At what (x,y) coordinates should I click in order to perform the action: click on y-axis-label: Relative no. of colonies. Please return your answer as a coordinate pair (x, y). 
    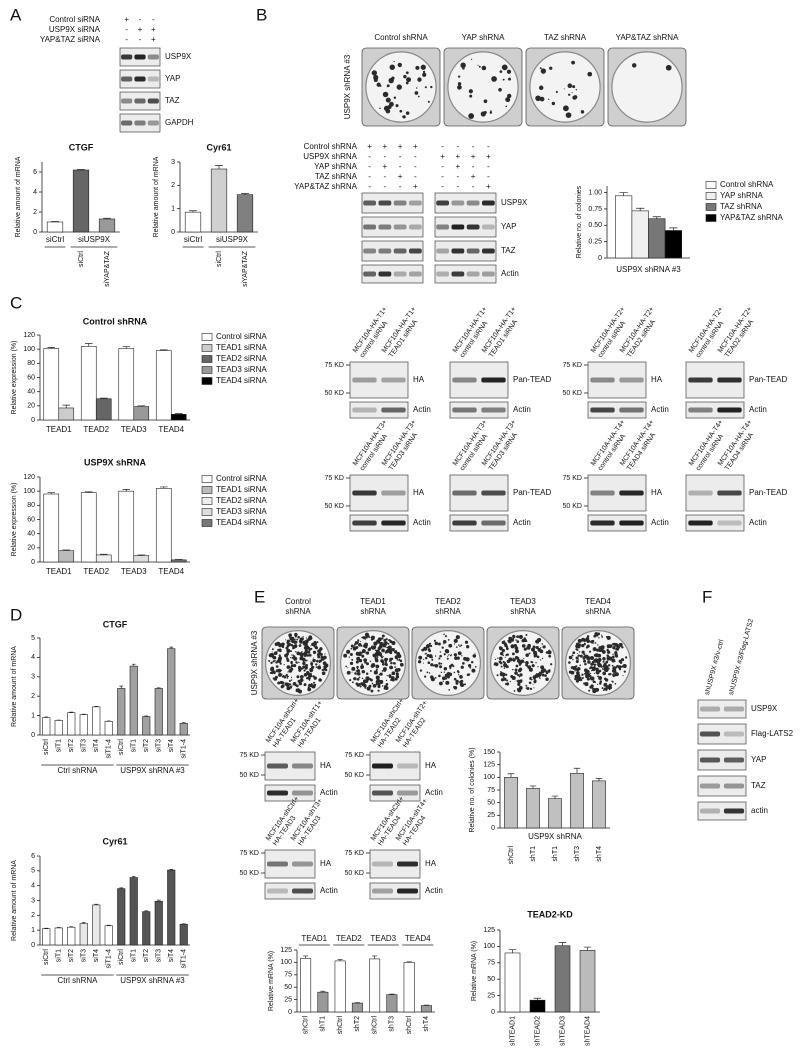
    Looking at the image, I should click on (579, 221).